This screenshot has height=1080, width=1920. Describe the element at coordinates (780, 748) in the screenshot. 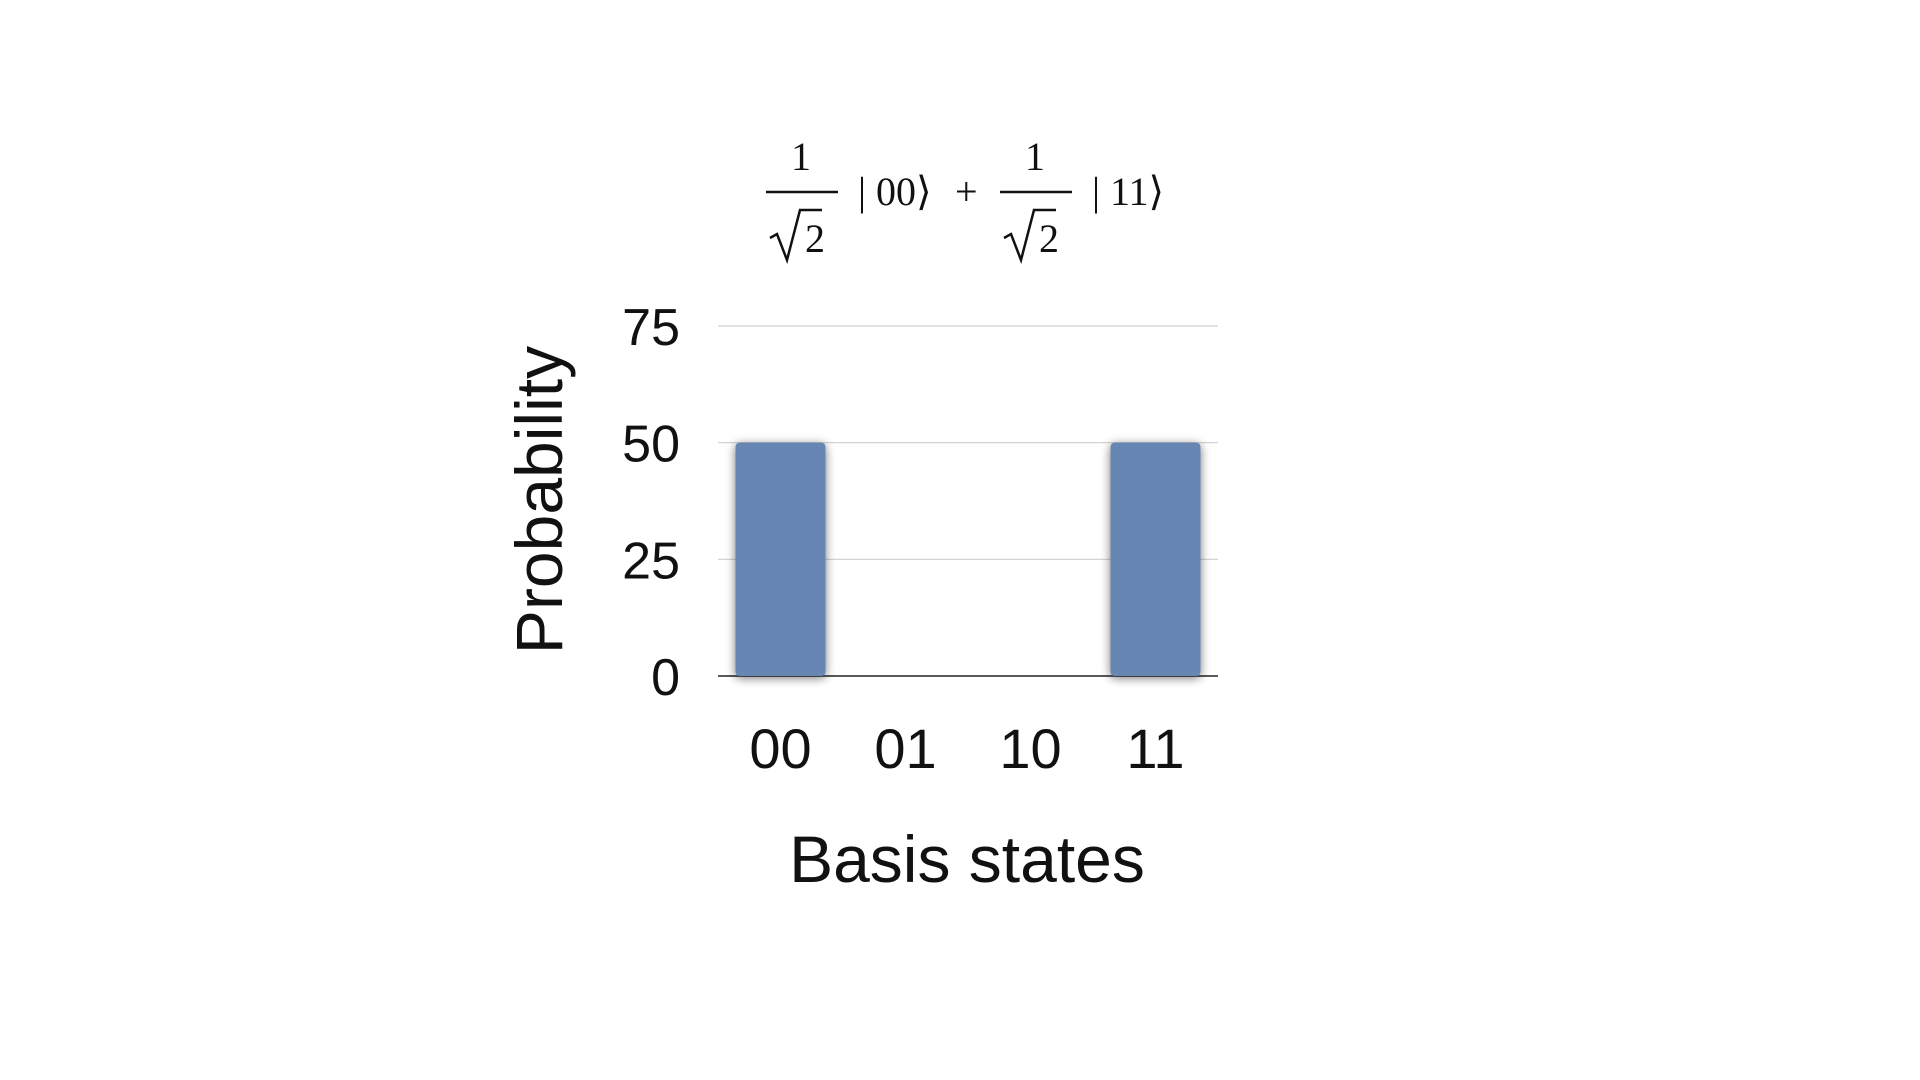

I see `x-category-label: 00` at that location.